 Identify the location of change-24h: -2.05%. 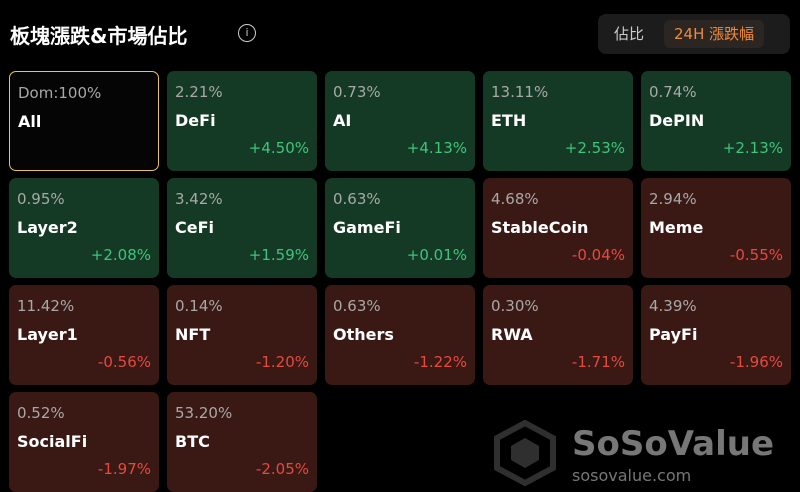
(282, 469).